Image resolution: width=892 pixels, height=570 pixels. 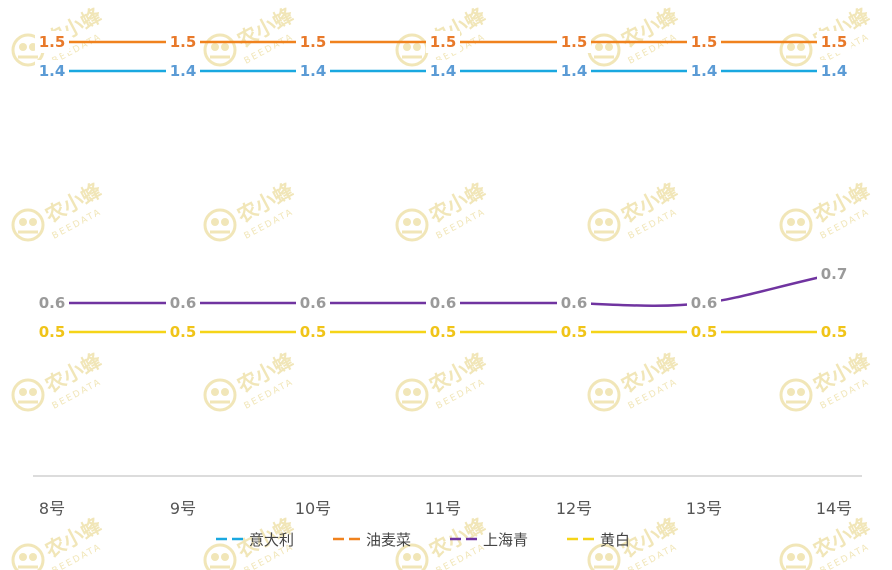 I want to click on legend-item: 油麦菜, so click(x=372, y=540).